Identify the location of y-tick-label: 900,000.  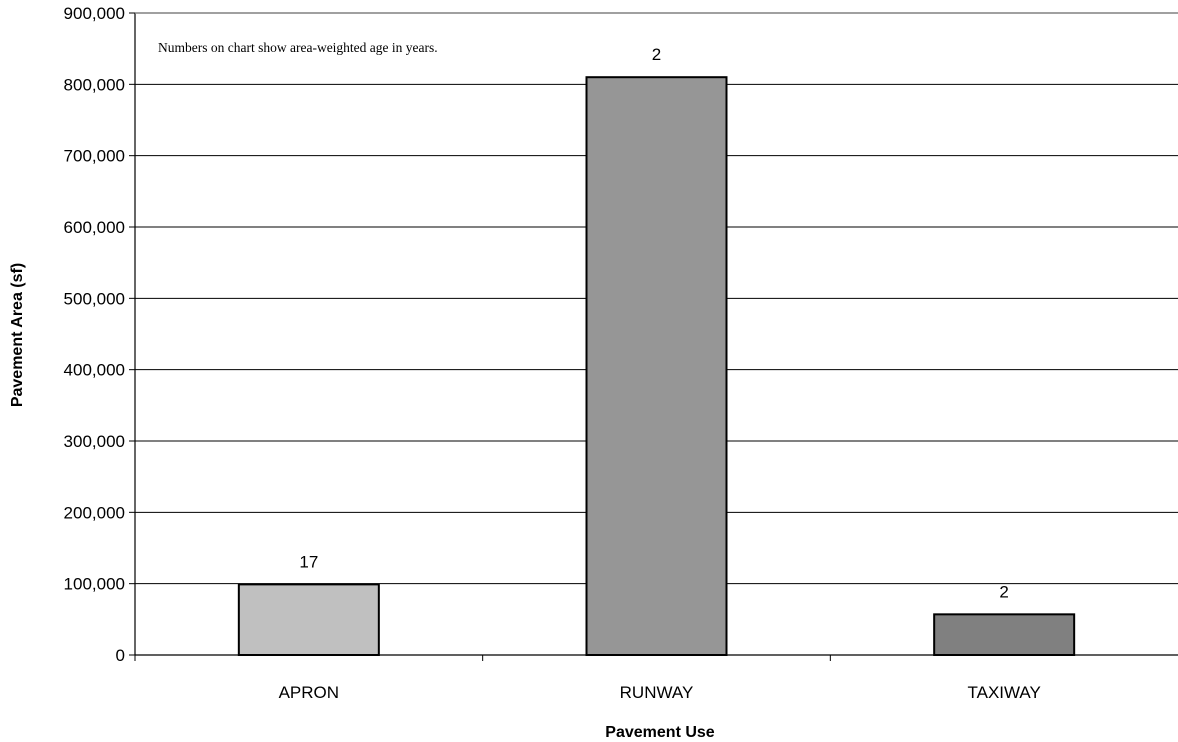
(94, 13).